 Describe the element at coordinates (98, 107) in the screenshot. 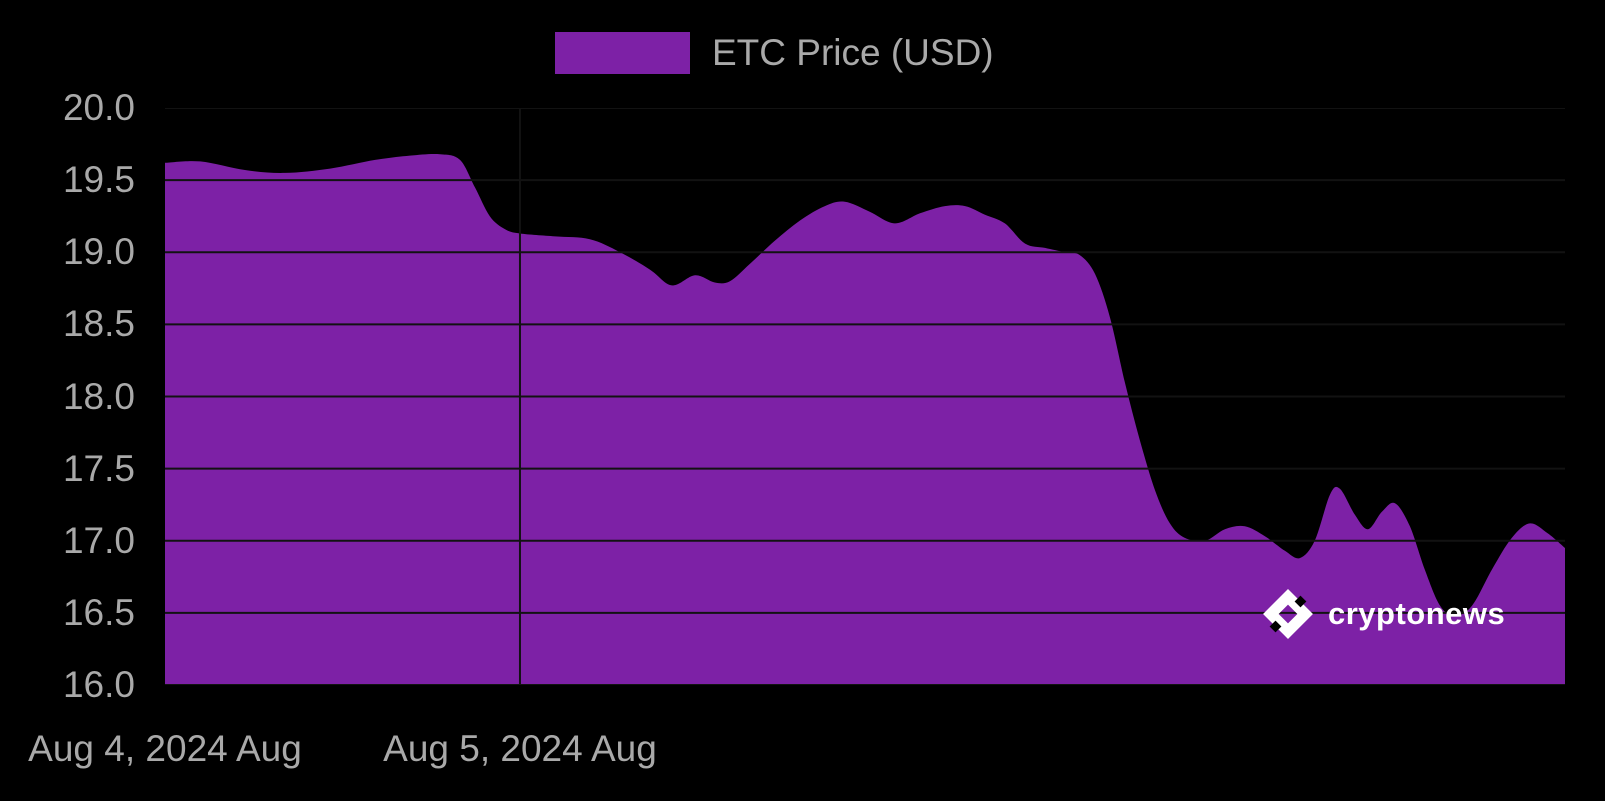

I see `y-axis-label: 20.0` at that location.